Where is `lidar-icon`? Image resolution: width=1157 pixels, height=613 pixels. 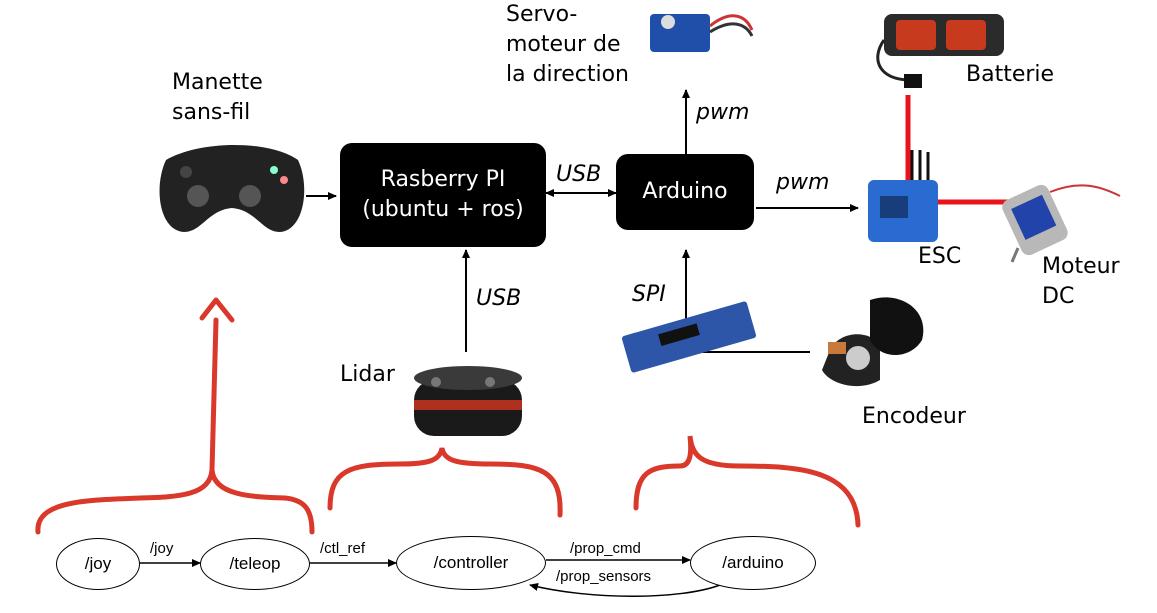
lidar-icon is located at coordinates (468, 401).